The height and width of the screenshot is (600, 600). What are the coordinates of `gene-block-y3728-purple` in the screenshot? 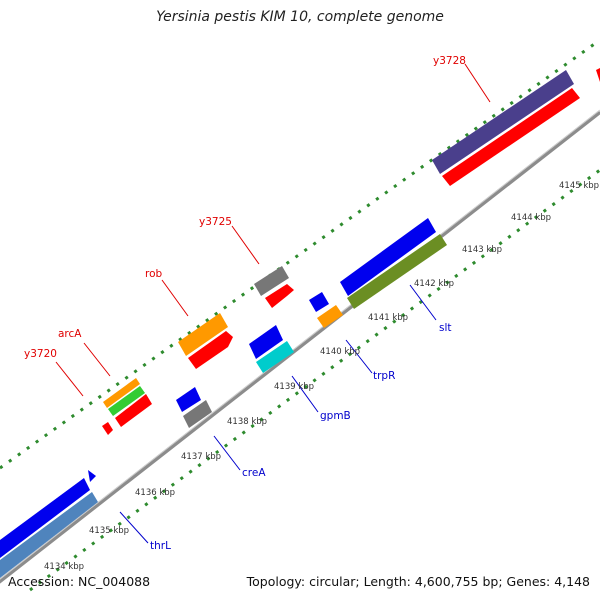 It's located at (503, 122).